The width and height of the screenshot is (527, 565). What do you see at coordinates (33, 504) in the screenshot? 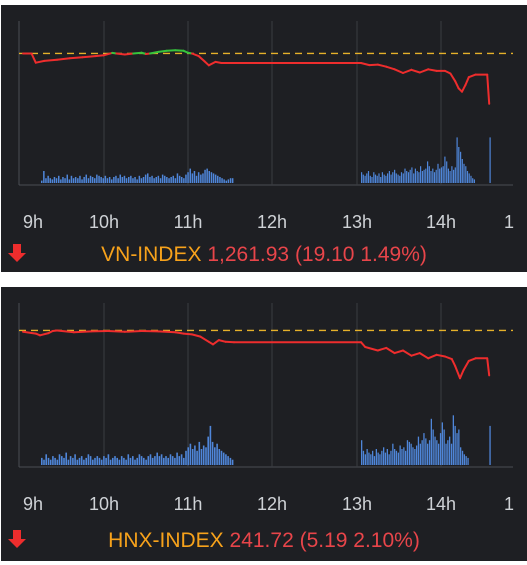
I see `x-tick-label: 9h` at bounding box center [33, 504].